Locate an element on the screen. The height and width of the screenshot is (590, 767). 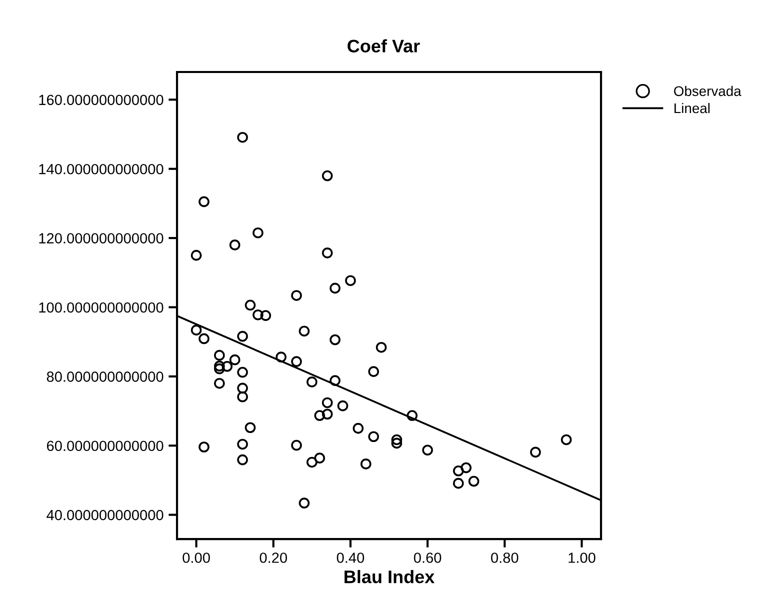
x-tick-label: 0.00 is located at coordinates (196, 557).